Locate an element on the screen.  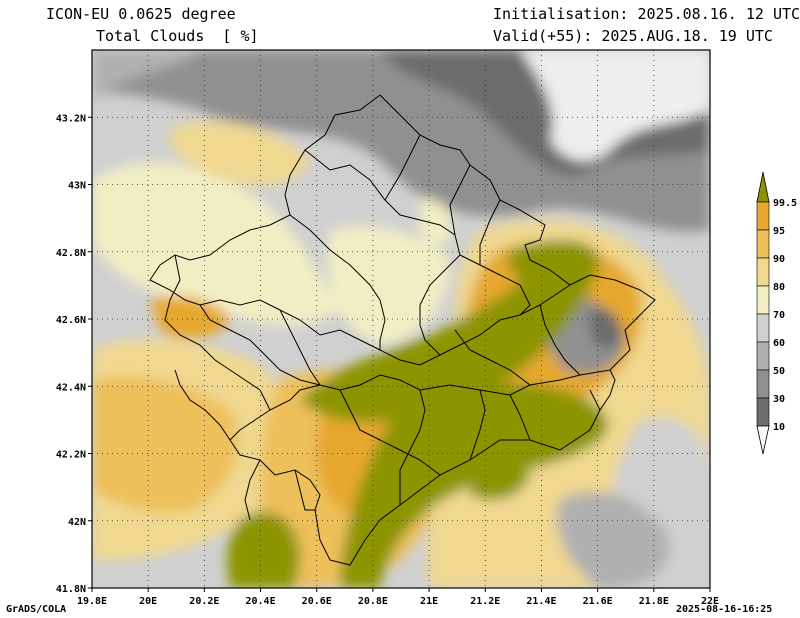
x-tick-label: 21E is located at coordinates (429, 601).